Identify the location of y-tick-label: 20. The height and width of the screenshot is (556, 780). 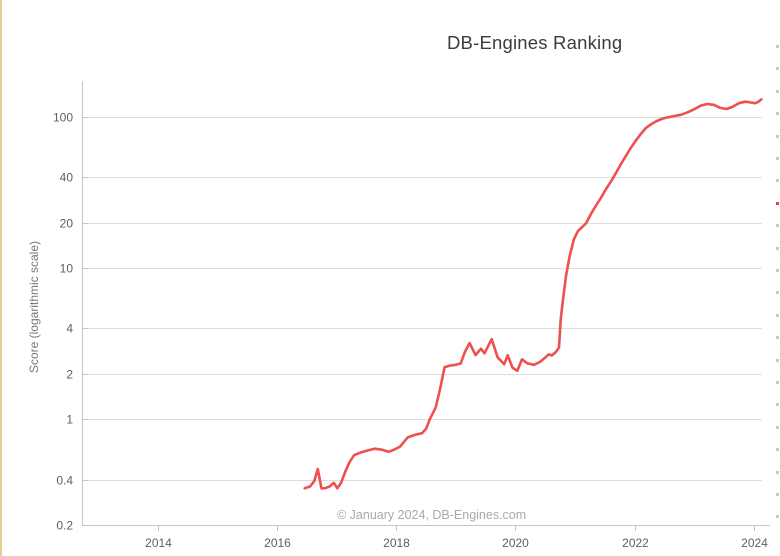
(67, 224).